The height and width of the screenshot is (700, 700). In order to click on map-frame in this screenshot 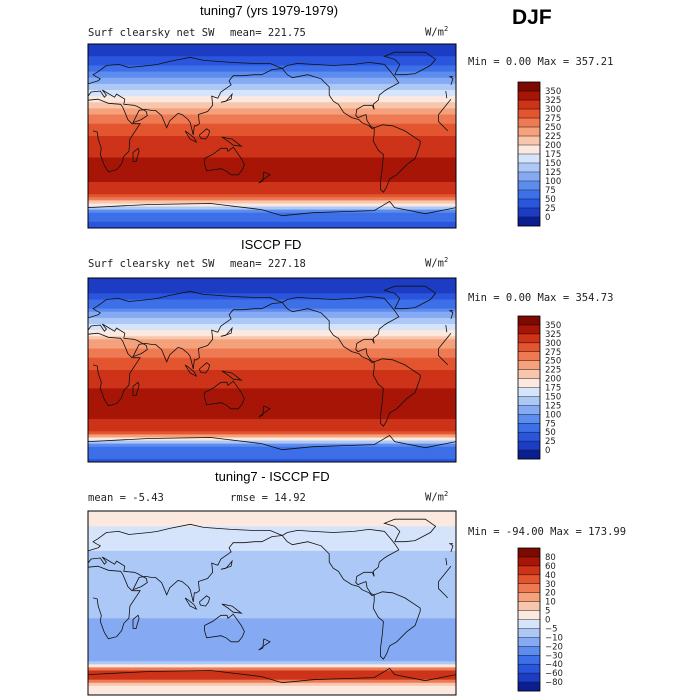, I will do `click(272, 370)`.